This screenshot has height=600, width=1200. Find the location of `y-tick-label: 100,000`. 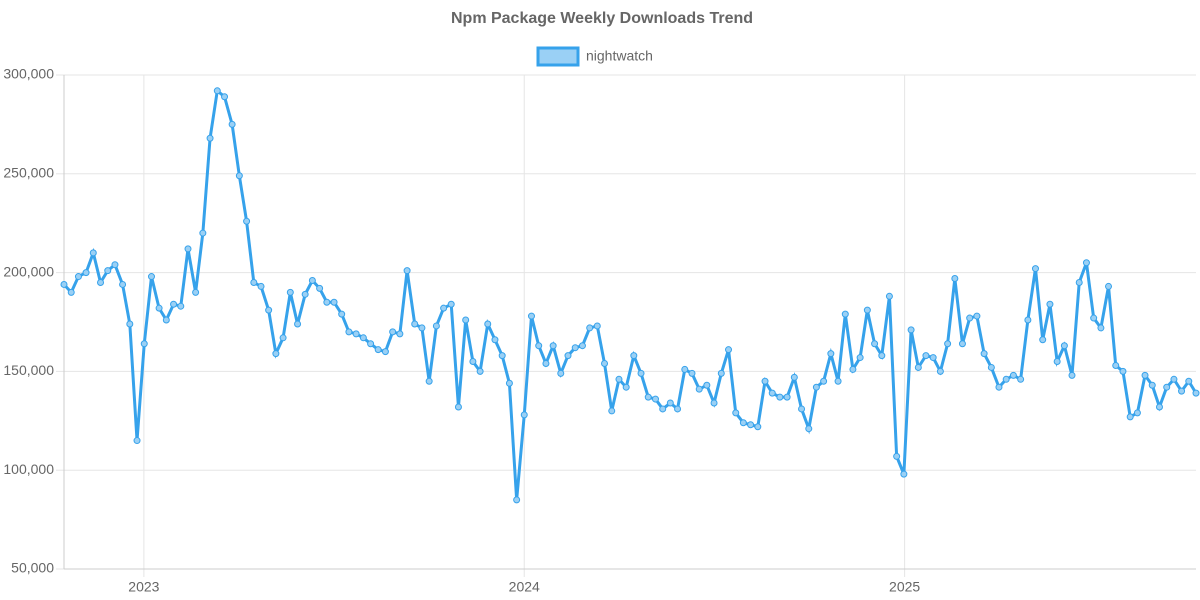

y-tick-label: 100,000 is located at coordinates (28, 469).